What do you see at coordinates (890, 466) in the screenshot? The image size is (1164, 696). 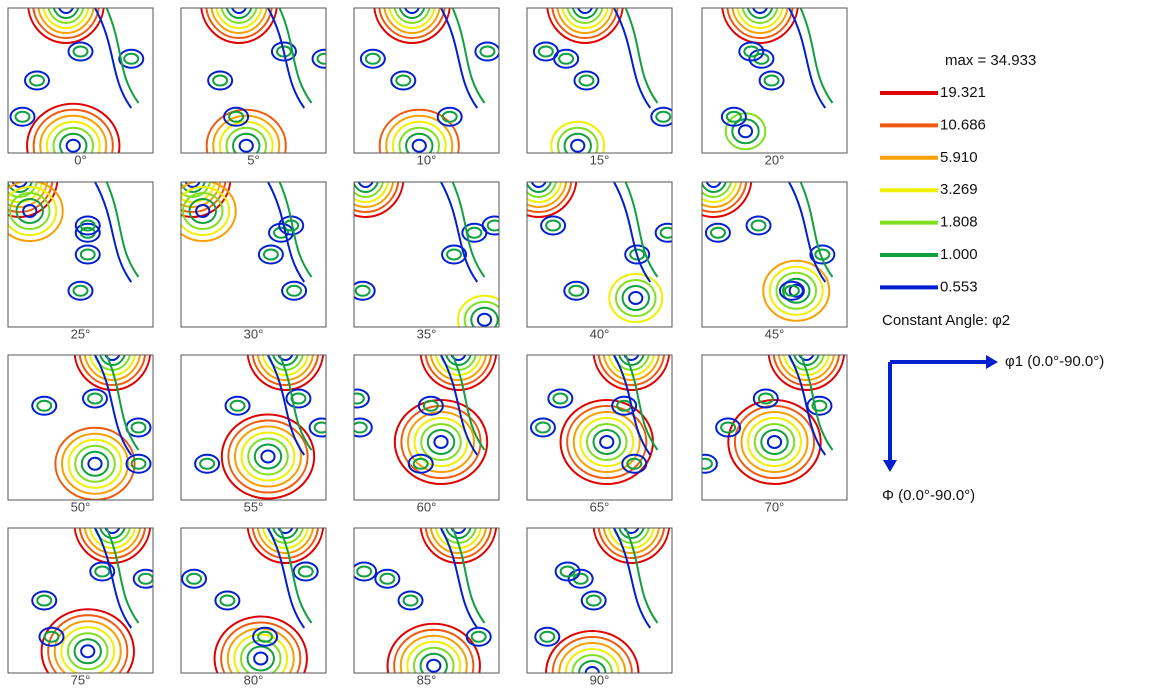 I see `arrow-head` at bounding box center [890, 466].